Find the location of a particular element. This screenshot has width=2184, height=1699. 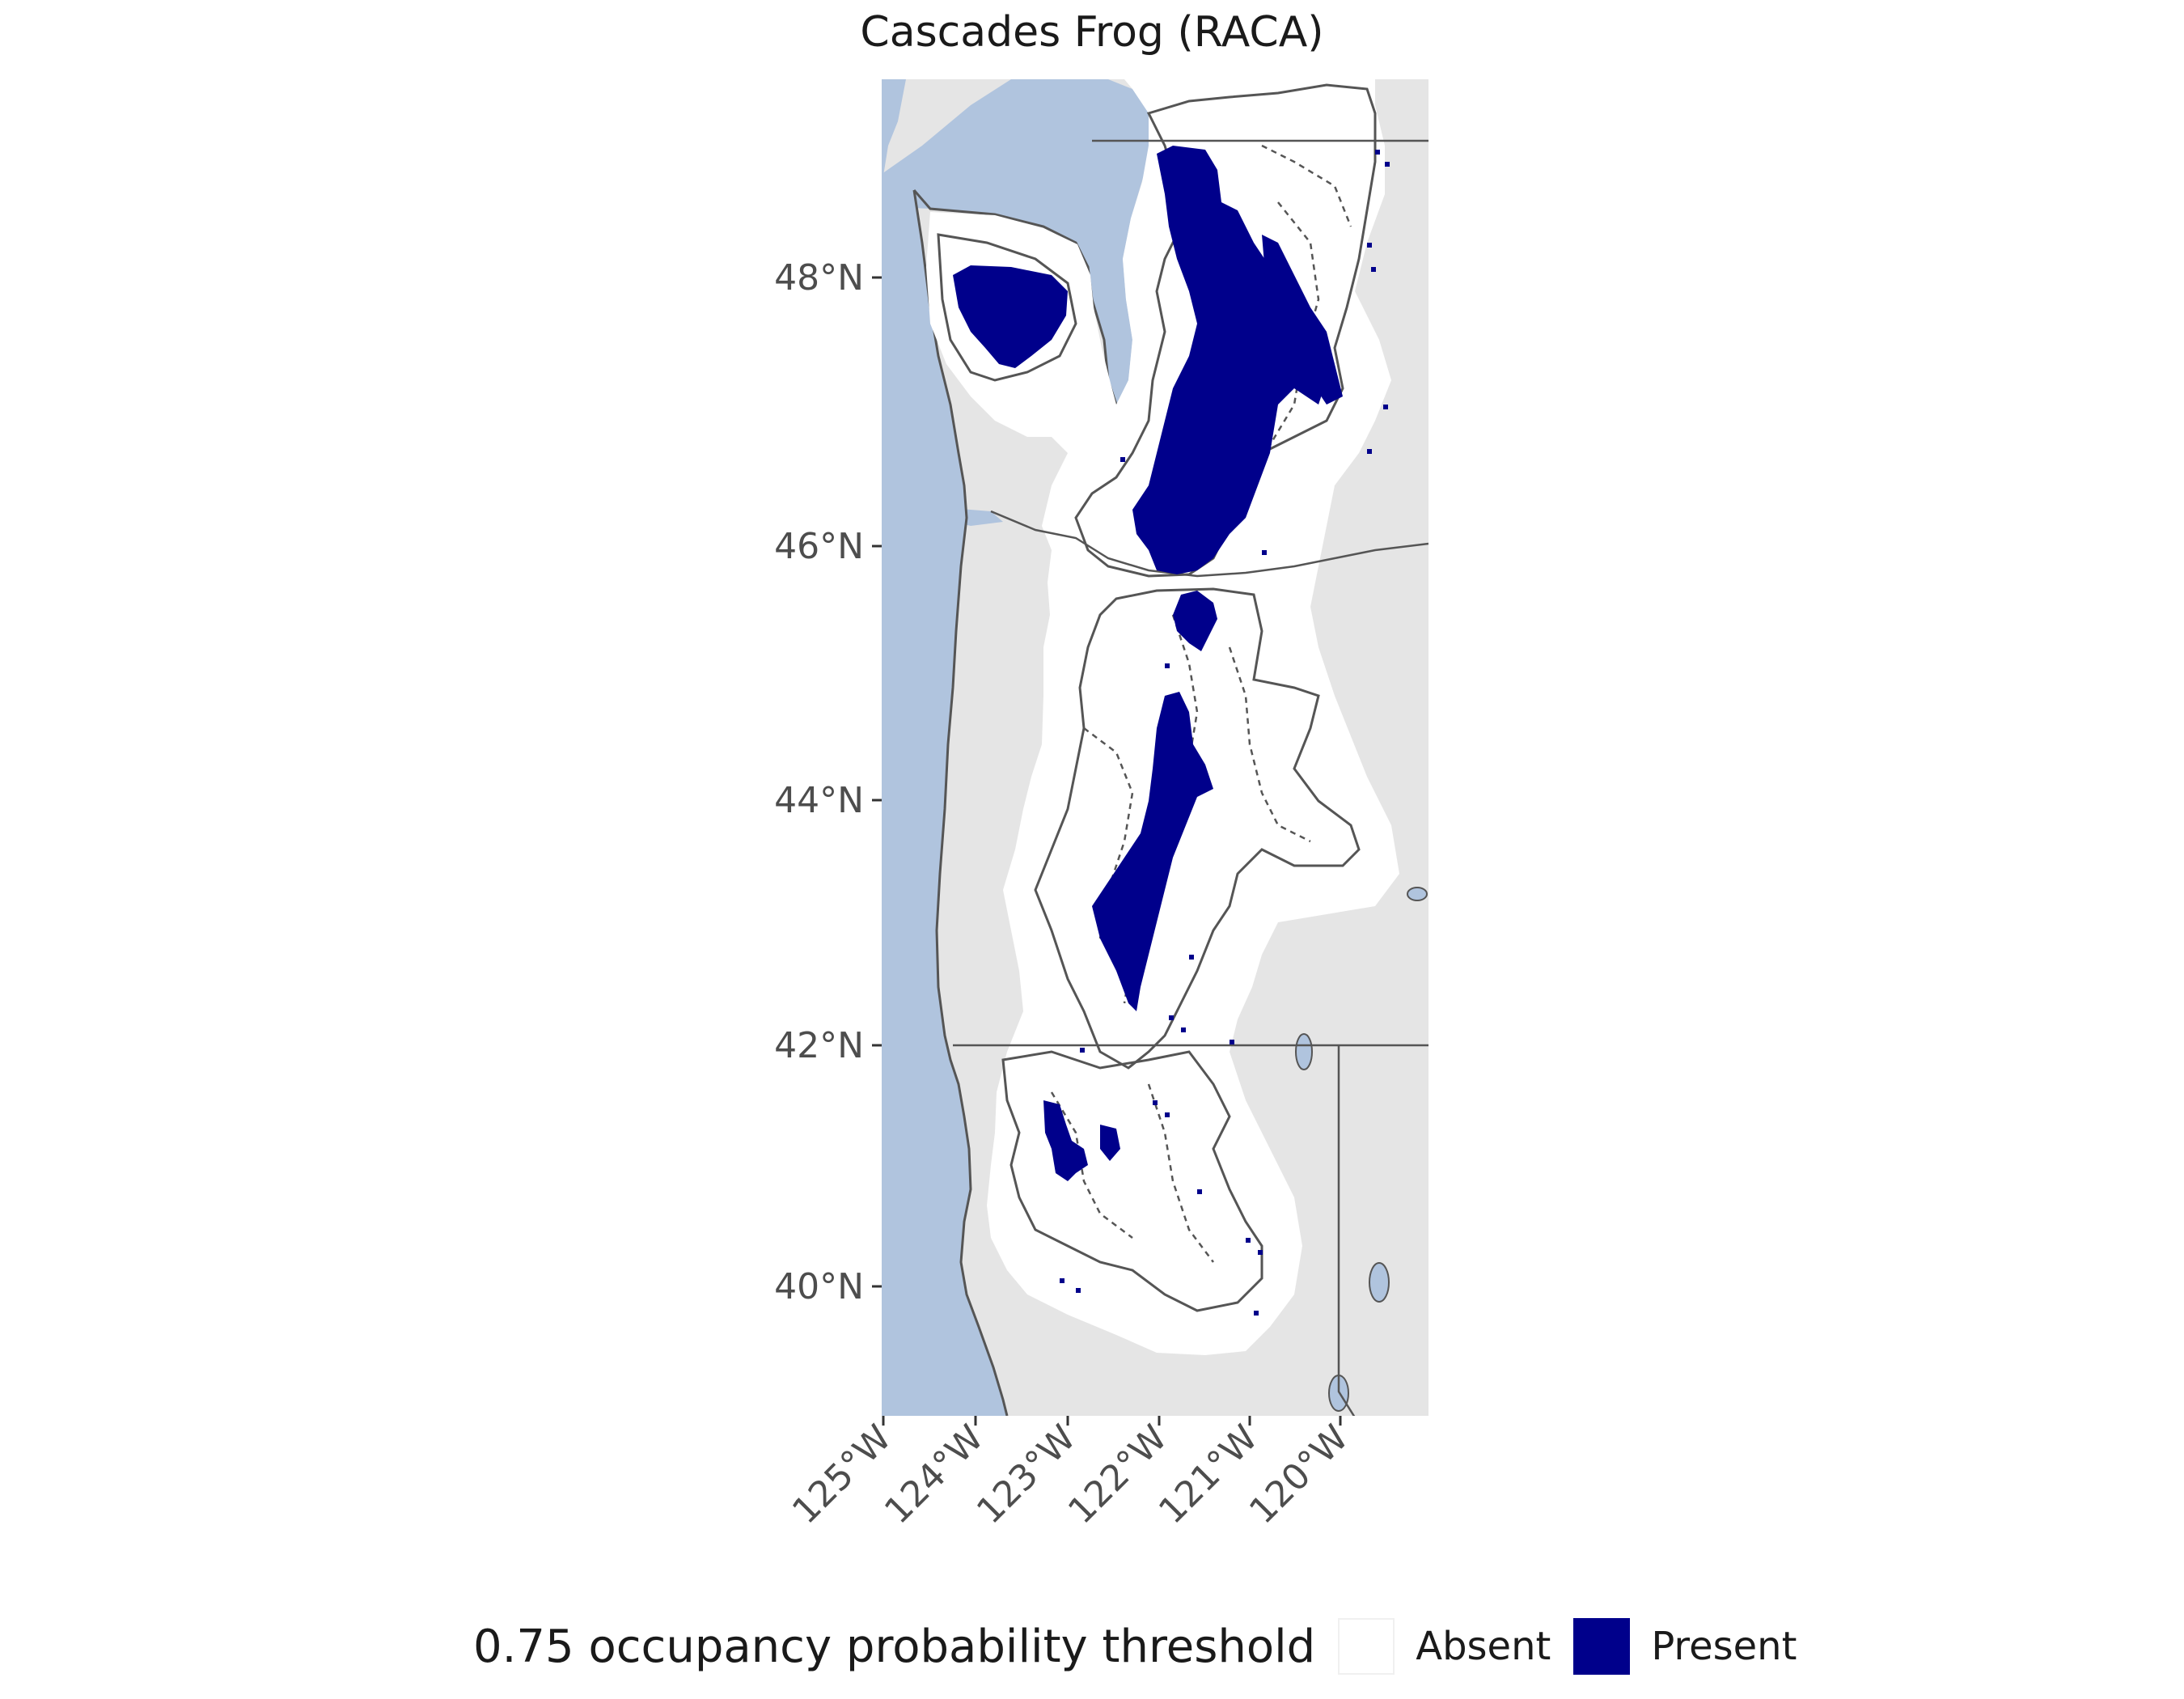

present-area-klamath-west is located at coordinates (1066, 1140).